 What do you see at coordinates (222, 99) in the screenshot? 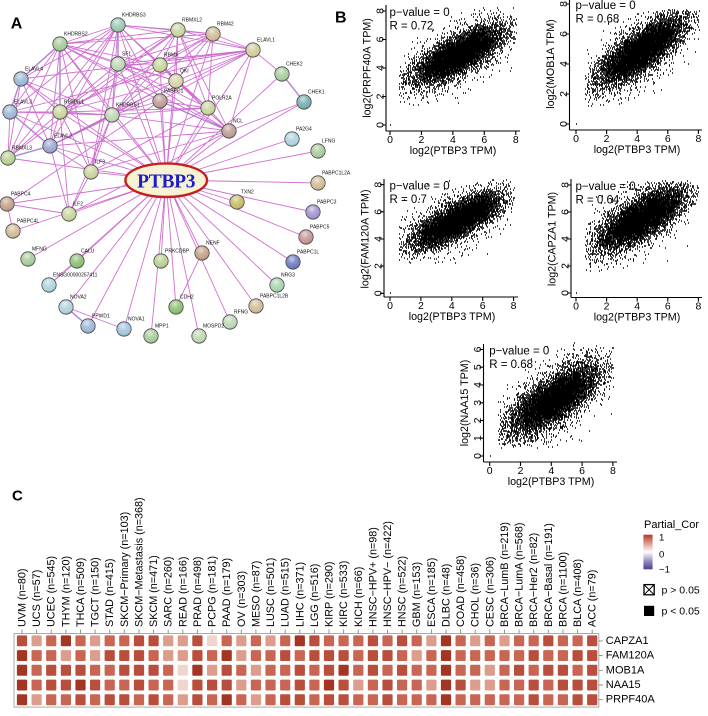
I see `svg-text: POLR2A` at bounding box center [222, 99].